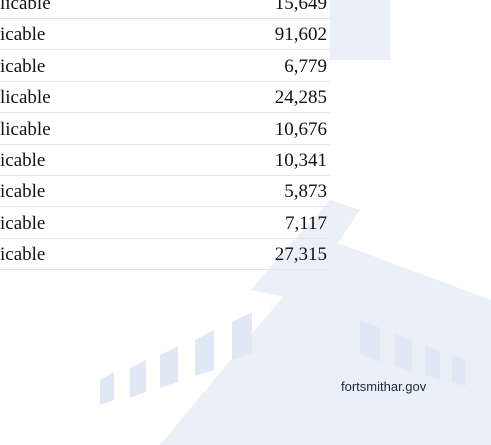 The image size is (491, 445). What do you see at coordinates (300, 129) in the screenshot?
I see `cell-value: 10,676` at bounding box center [300, 129].